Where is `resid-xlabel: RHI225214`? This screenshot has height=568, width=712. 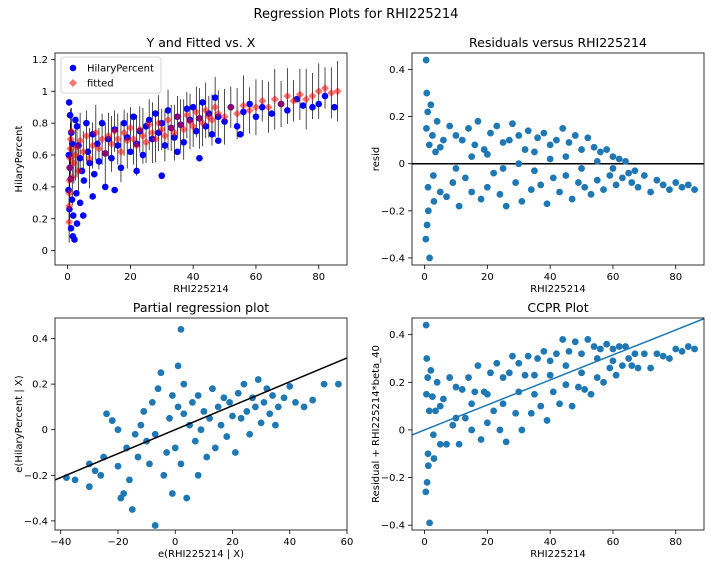
resid-xlabel: RHI225214 is located at coordinates (558, 289).